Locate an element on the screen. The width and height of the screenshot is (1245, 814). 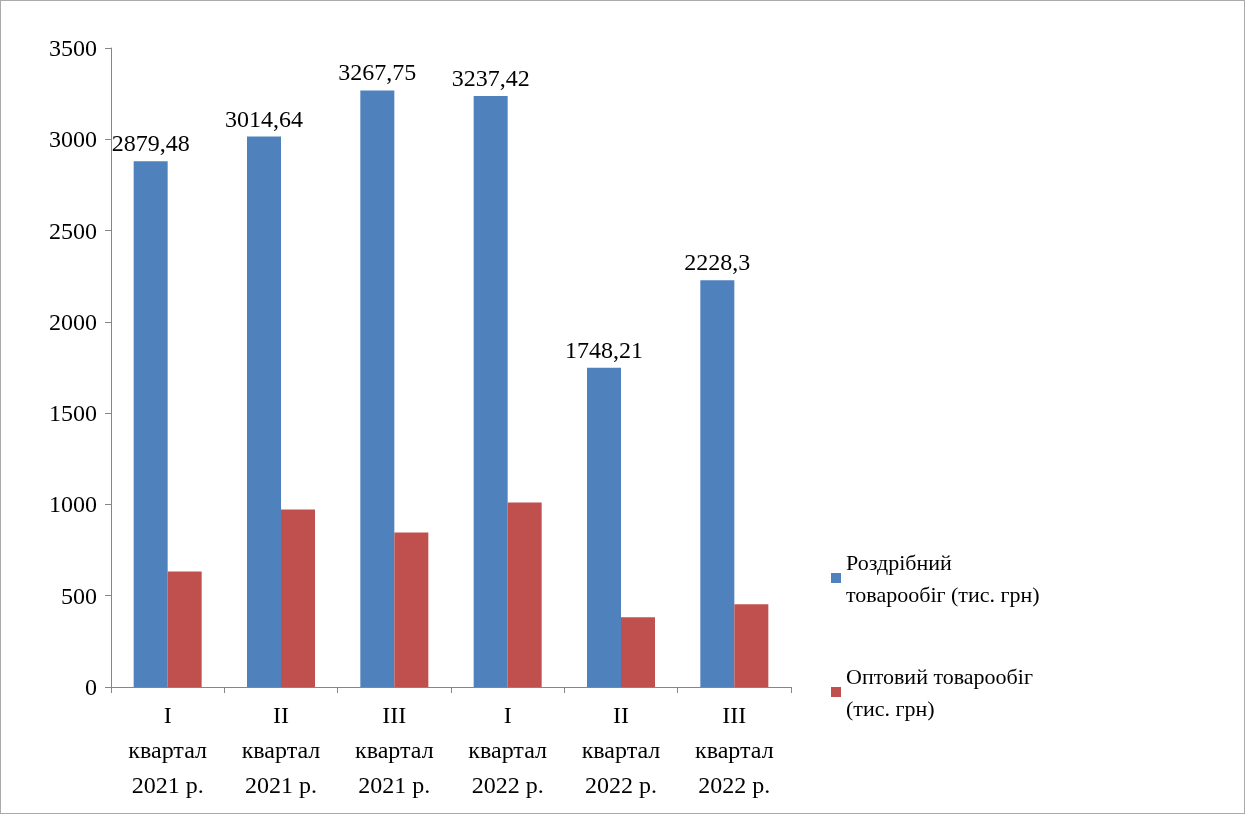
x-tick-label: I квартал 2021 р. is located at coordinates (167, 749).